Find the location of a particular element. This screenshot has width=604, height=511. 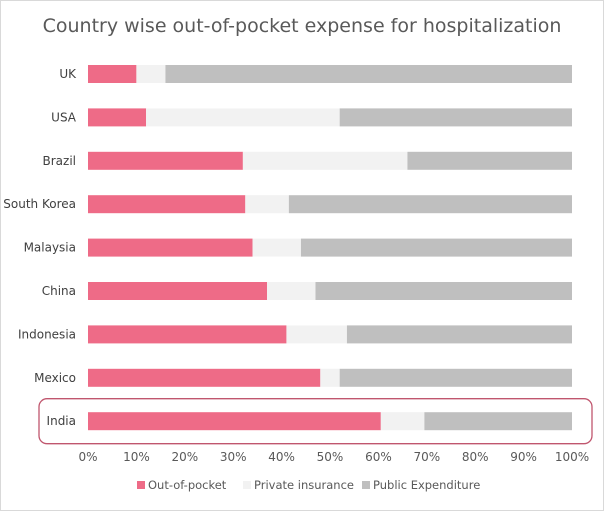

x-tick-label: 30% is located at coordinates (233, 457).